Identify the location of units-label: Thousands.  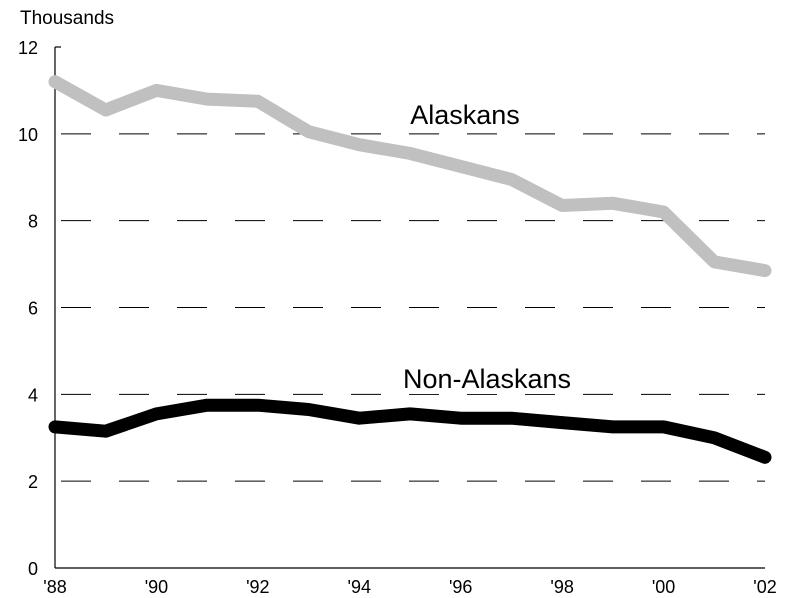
(67, 18).